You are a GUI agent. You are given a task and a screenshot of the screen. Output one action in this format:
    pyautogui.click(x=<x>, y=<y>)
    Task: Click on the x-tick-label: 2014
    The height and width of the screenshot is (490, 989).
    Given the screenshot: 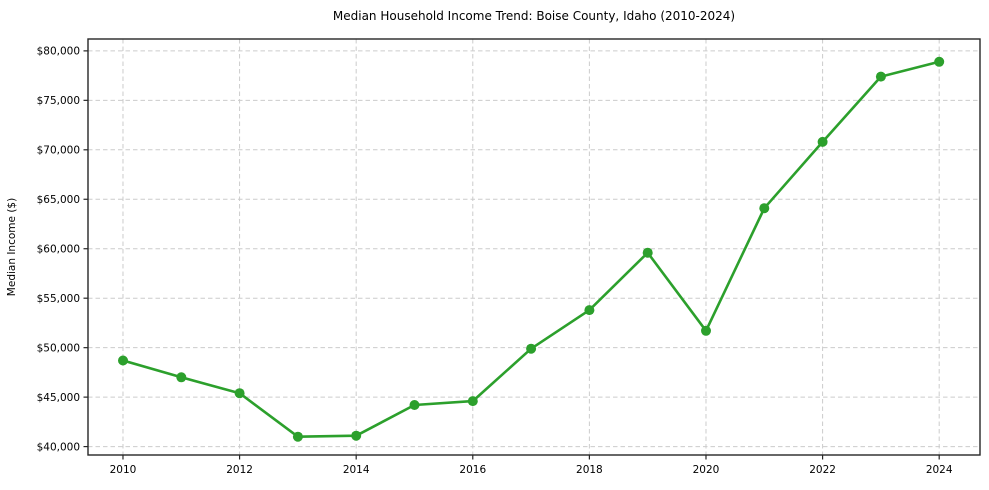 What is the action you would take?
    pyautogui.click(x=356, y=470)
    